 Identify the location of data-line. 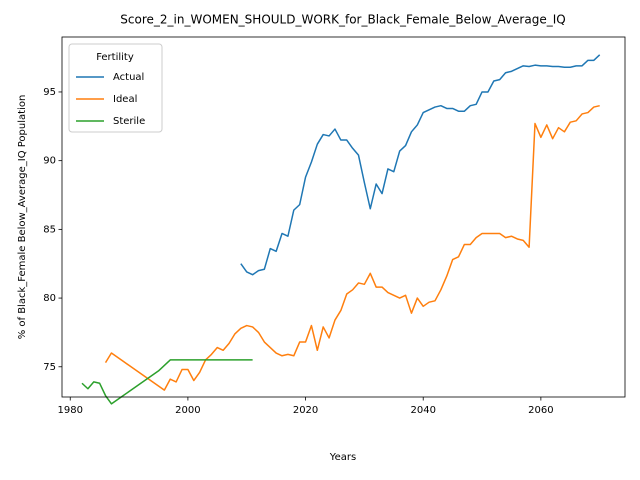
(167, 382).